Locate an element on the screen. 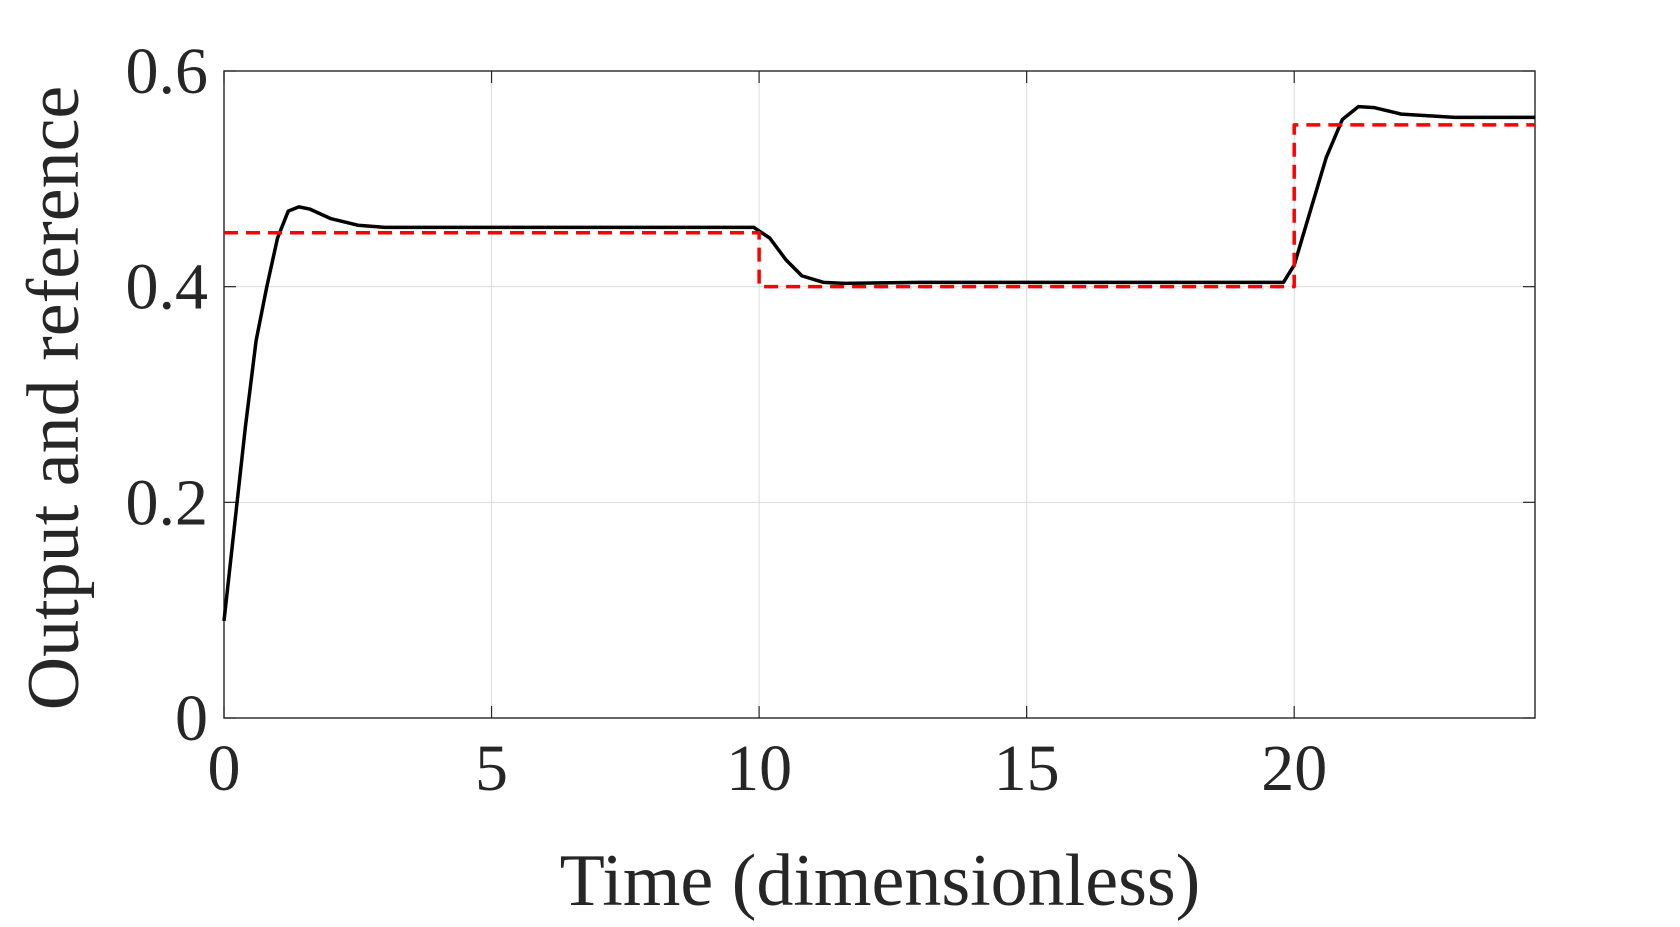 This screenshot has height=927, width=1680. series-line is located at coordinates (879, 206).